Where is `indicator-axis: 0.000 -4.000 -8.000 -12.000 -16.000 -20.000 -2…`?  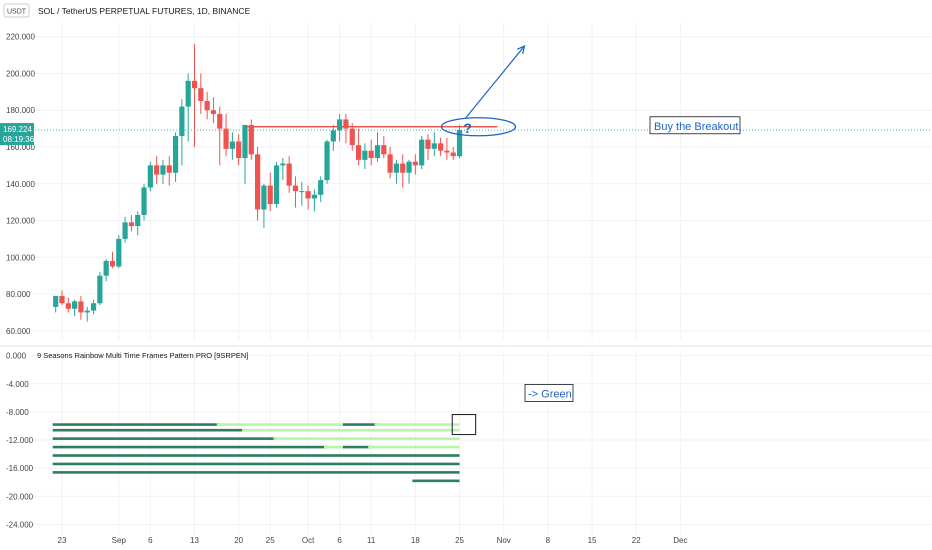
indicator-axis: 0.000 -4.000 -8.000 -12.000 -16.000 -20.000 -2… is located at coordinates (20, 441).